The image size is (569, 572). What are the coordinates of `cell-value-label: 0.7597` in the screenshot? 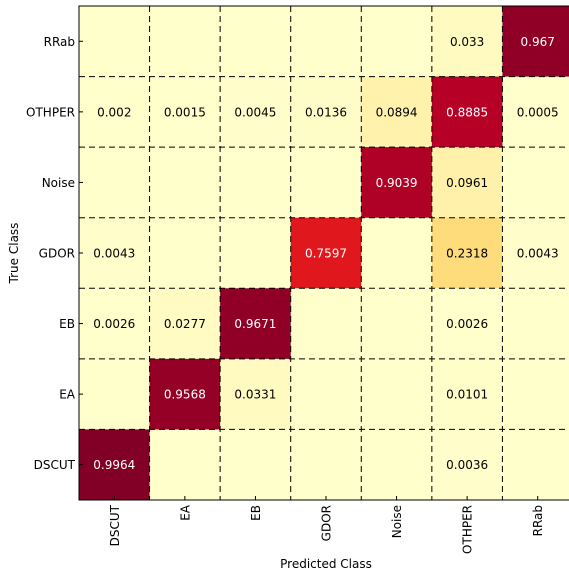 It's located at (326, 253).